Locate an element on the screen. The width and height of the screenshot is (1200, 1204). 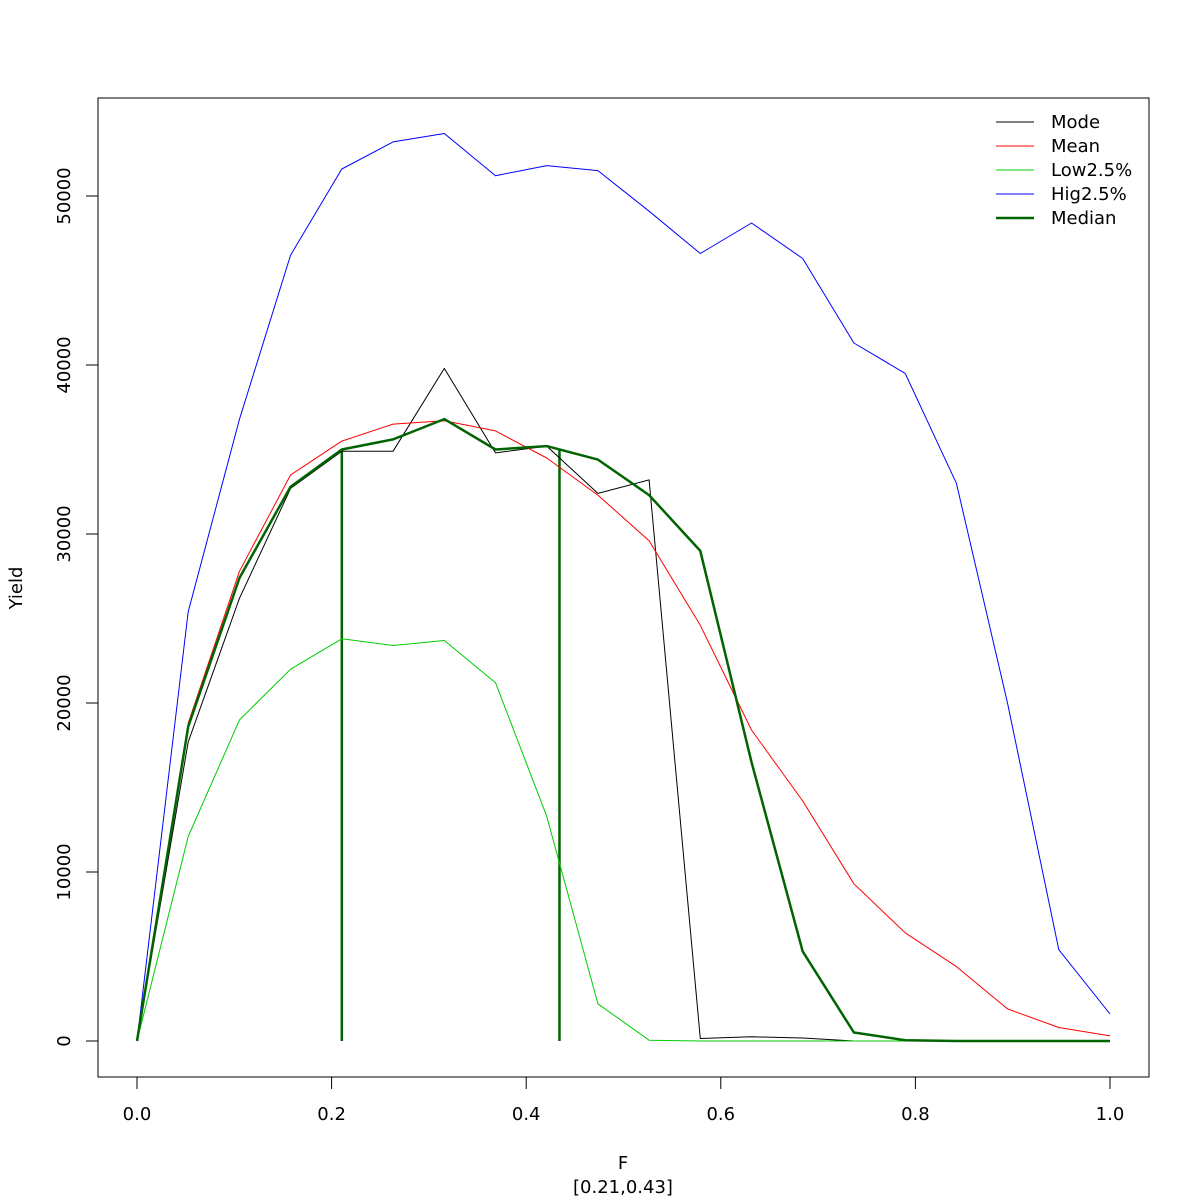
legend: Mode Mean Low2.5% Hig2.5% Median is located at coordinates (1064, 170).